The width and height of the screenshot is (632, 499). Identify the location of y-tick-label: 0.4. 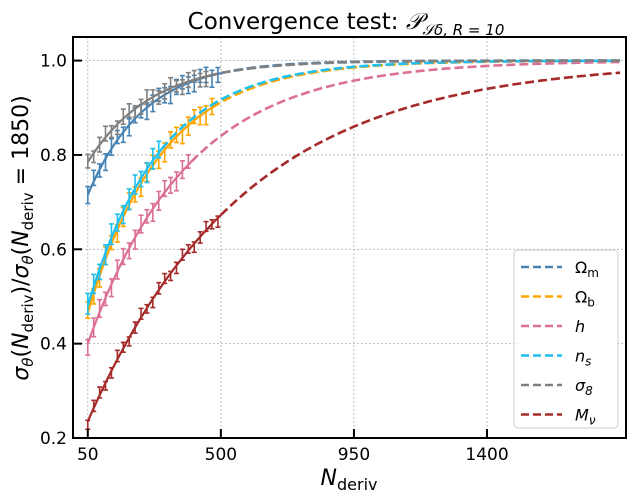
(53, 345).